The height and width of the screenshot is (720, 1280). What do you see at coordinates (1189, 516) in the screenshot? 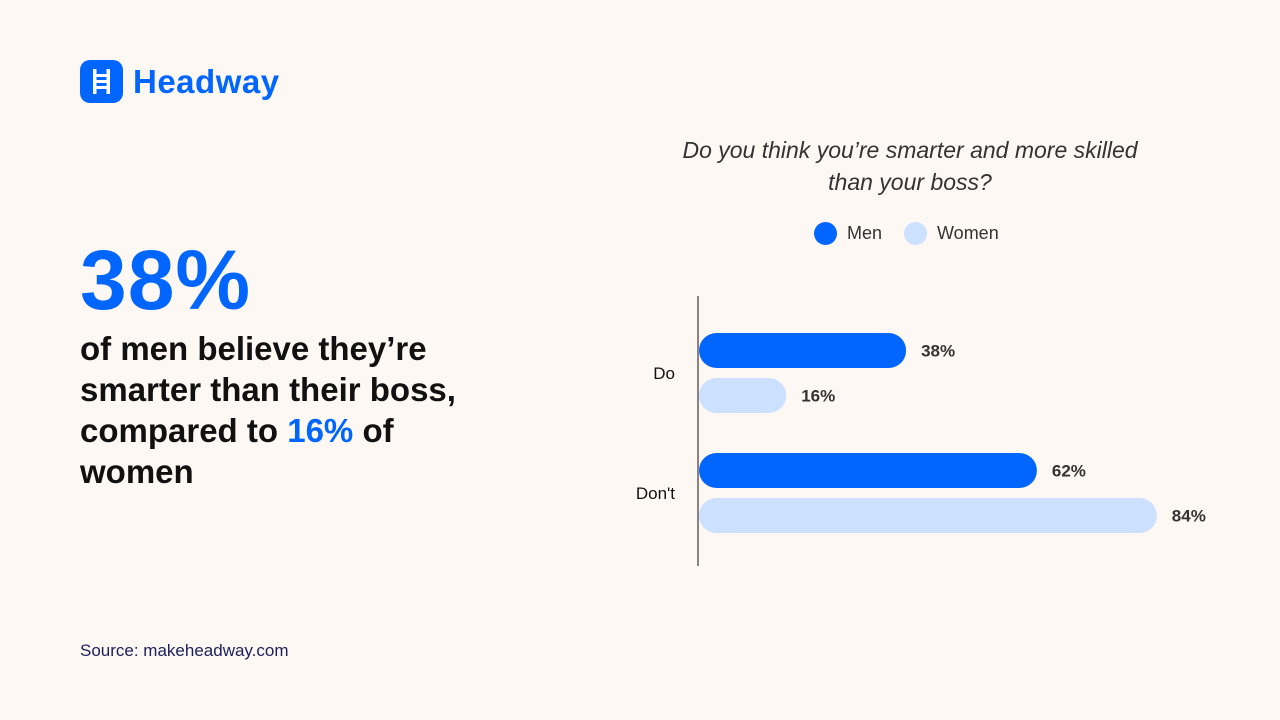
I see `data-label: 84%` at bounding box center [1189, 516].